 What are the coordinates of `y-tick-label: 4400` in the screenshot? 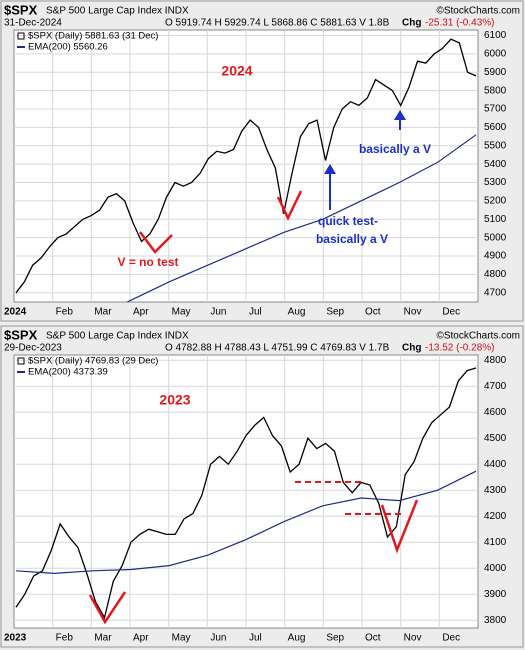 It's located at (495, 464).